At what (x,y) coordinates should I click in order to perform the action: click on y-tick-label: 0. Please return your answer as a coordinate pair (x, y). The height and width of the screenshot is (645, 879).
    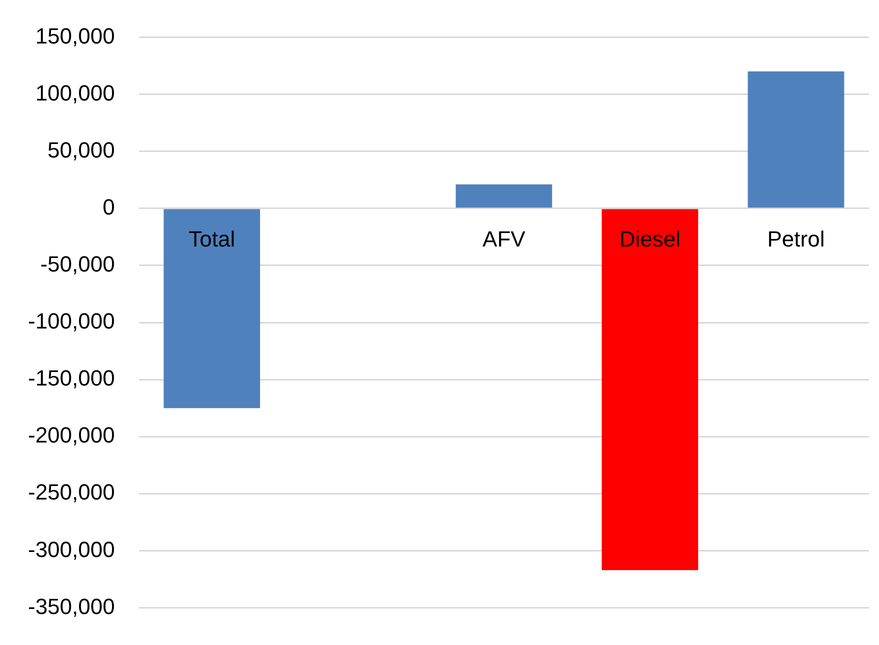
    Looking at the image, I should click on (108, 207).